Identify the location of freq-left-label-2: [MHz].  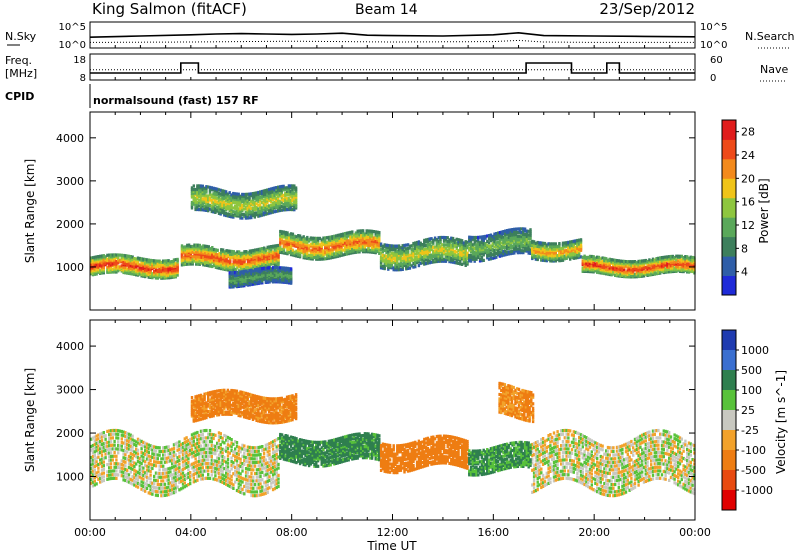
(21, 73).